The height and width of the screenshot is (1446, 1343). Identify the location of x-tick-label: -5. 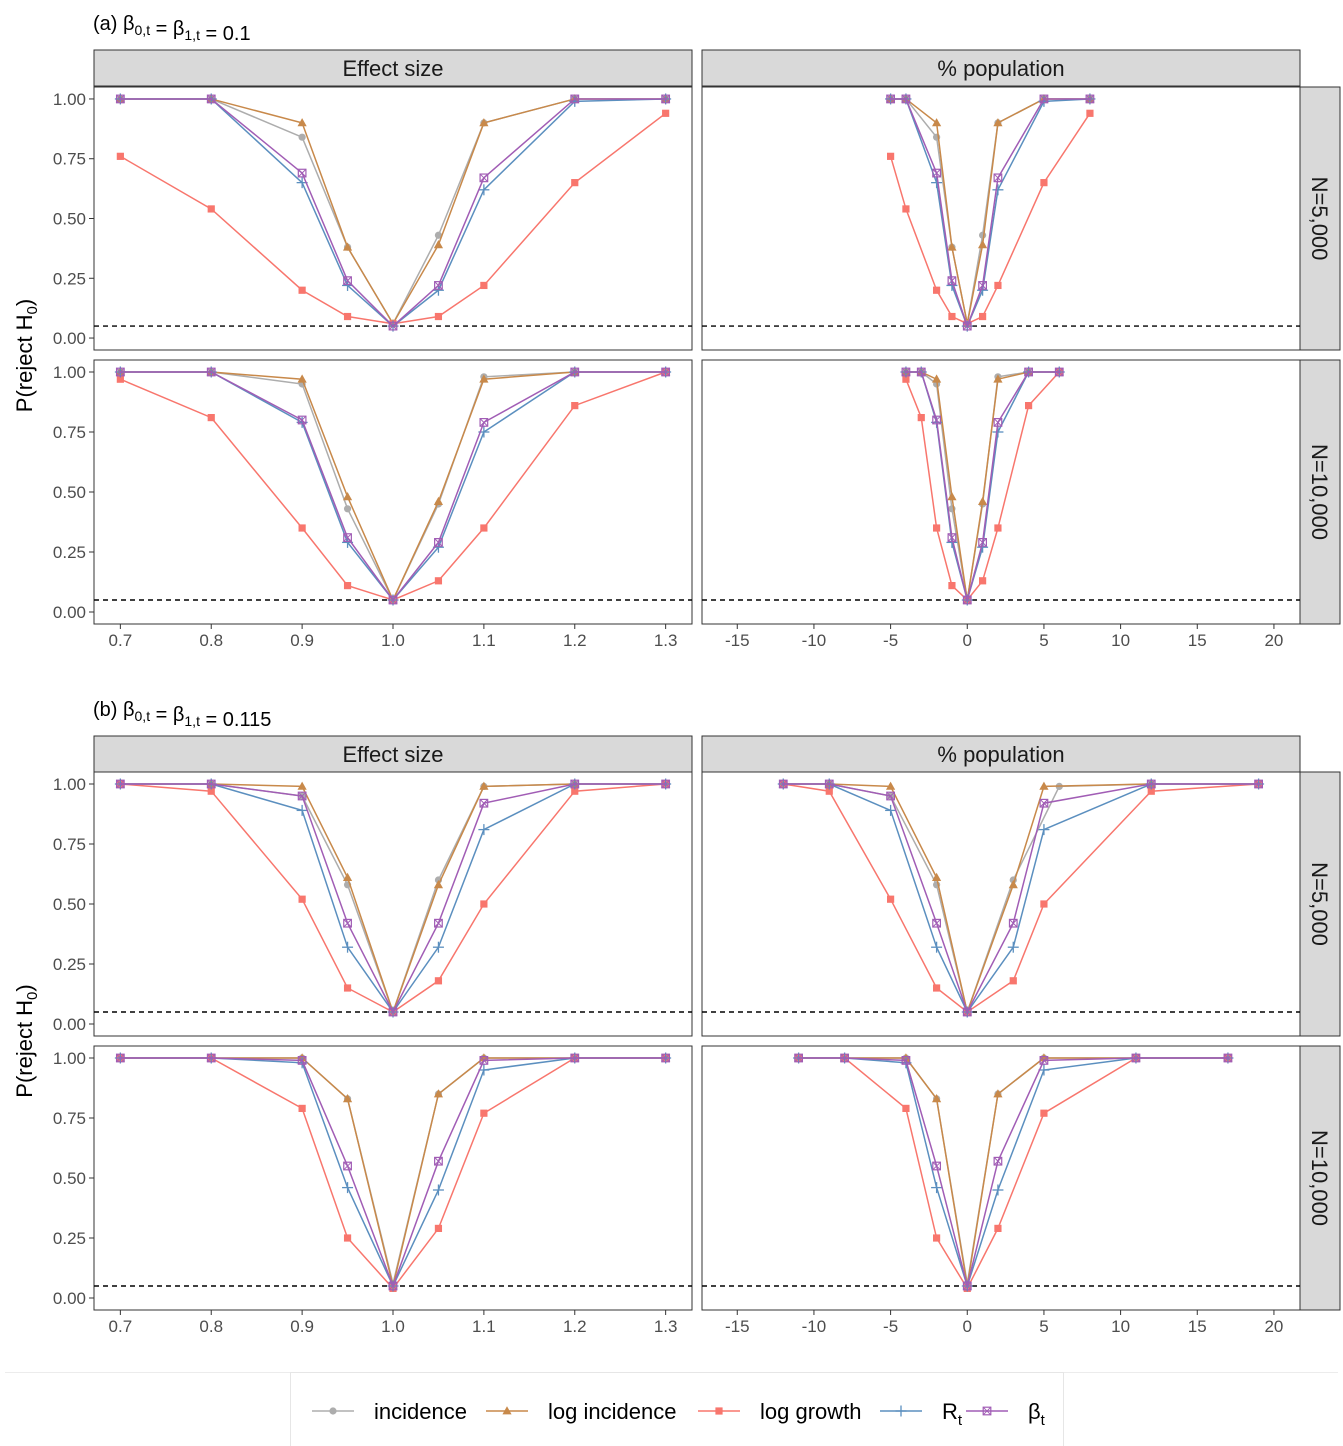
(890, 640).